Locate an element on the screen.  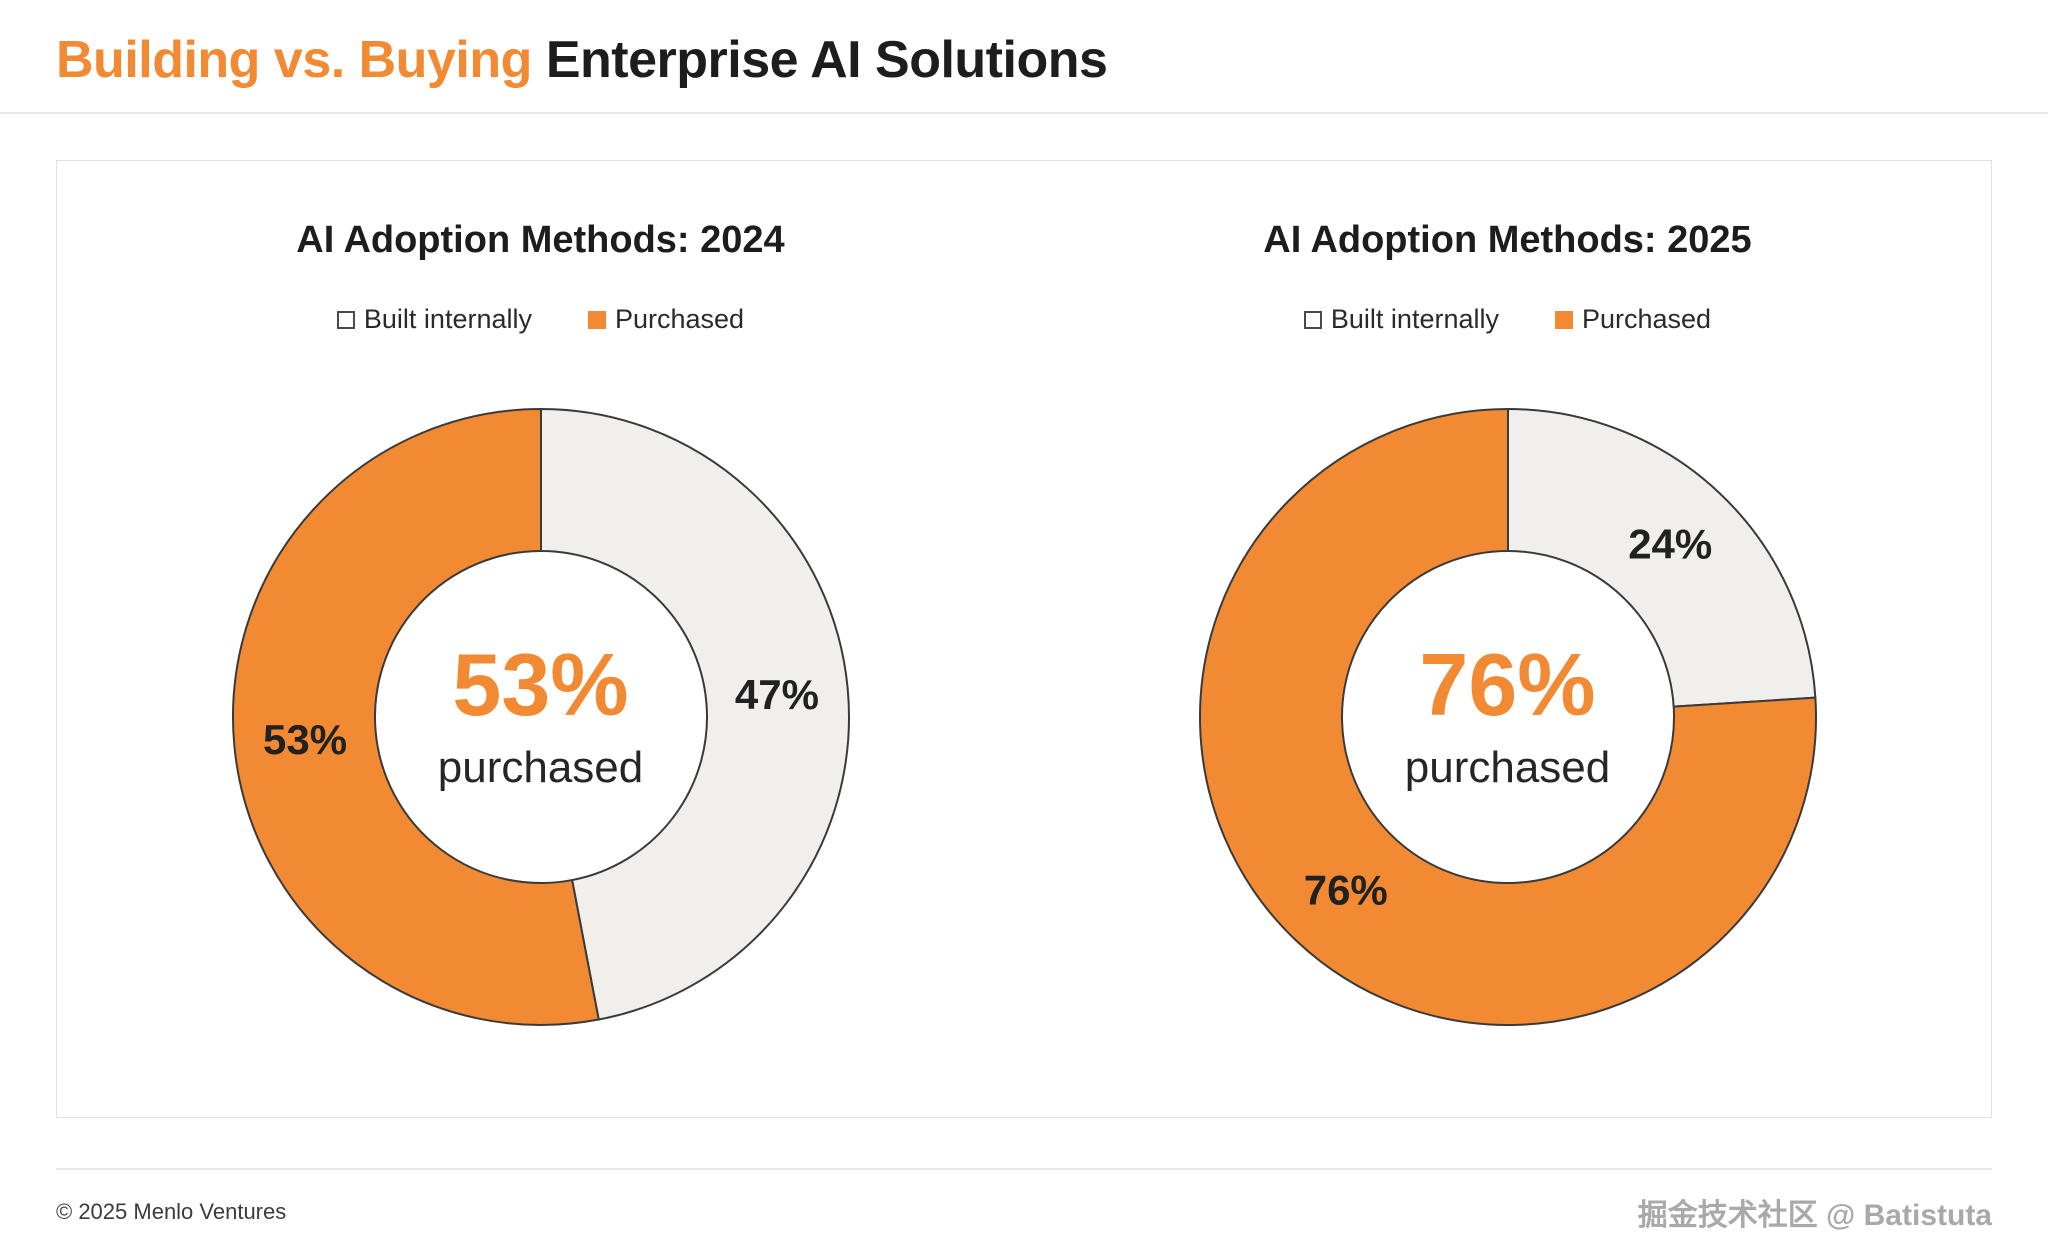
page-title-rest: Enterprise AI Solutions is located at coordinates (826, 60).